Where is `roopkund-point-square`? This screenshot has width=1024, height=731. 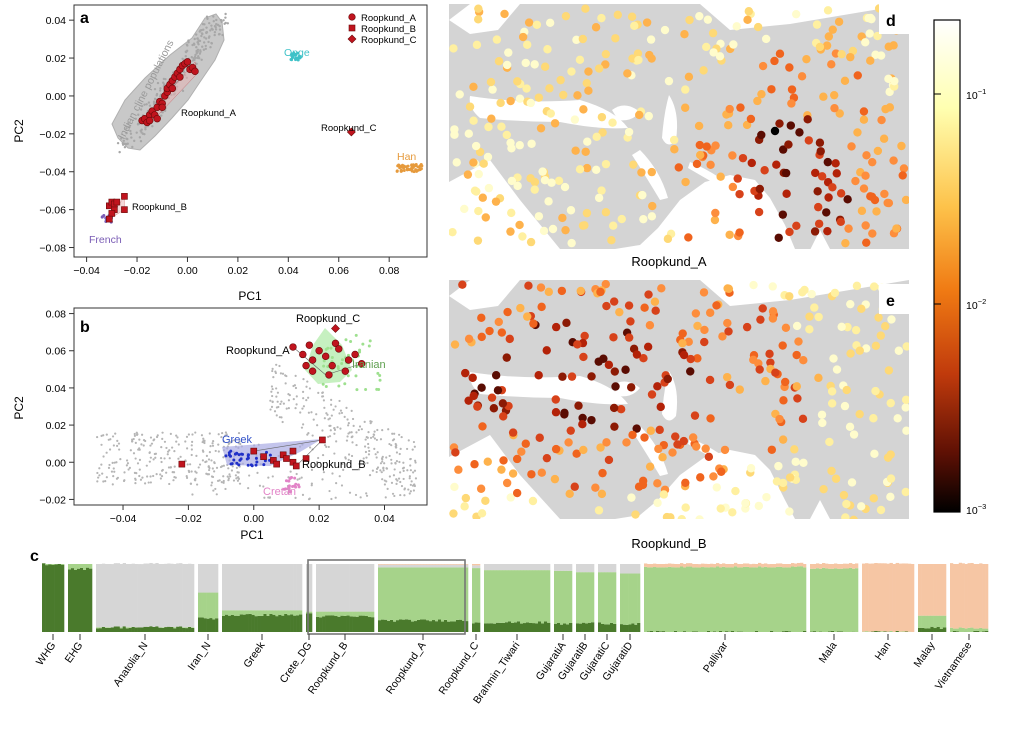 roopkund-point-square is located at coordinates (293, 451).